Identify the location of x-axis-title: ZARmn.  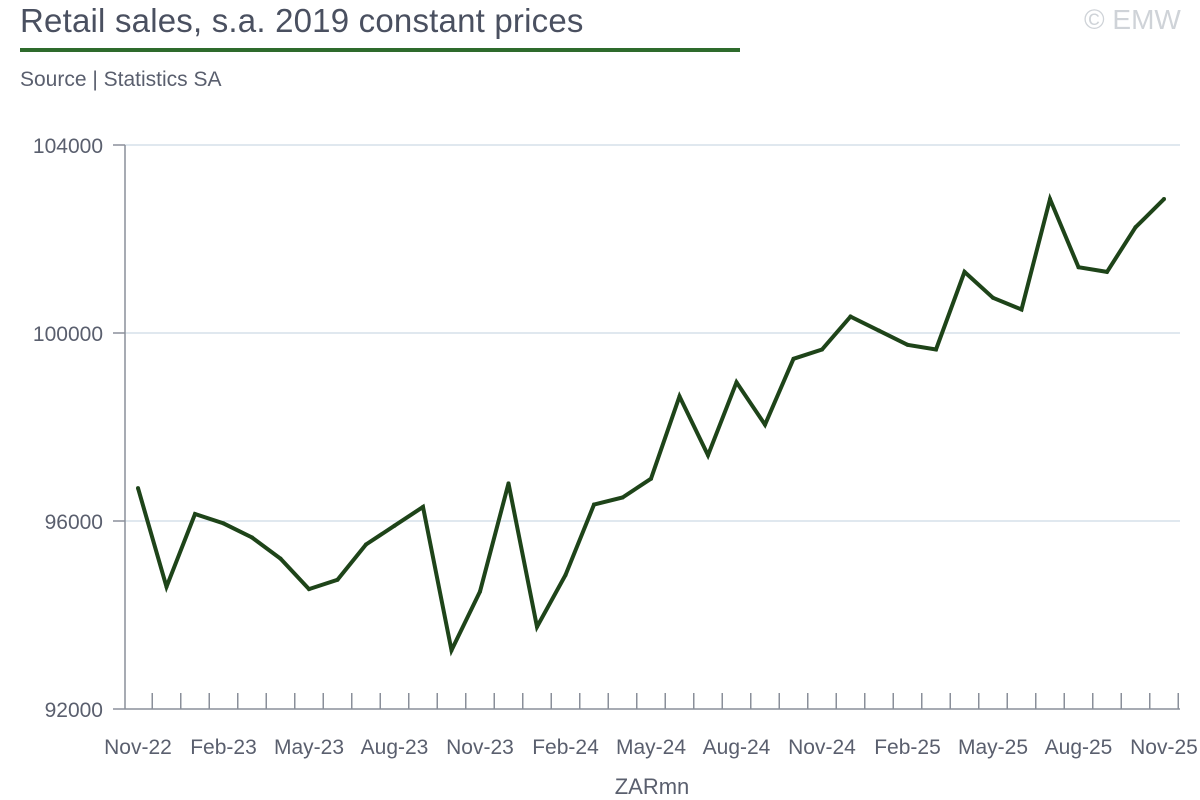
(652, 786).